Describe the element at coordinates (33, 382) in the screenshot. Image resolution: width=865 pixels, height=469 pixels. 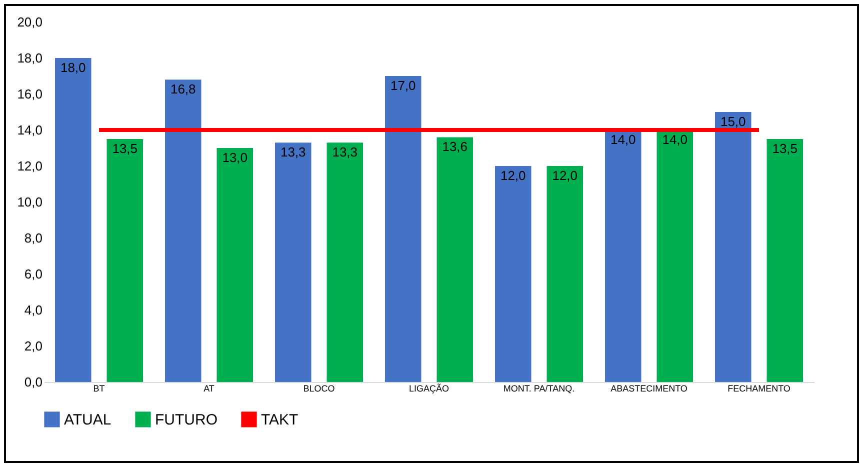
I see `y-tick-label: 0,0` at that location.